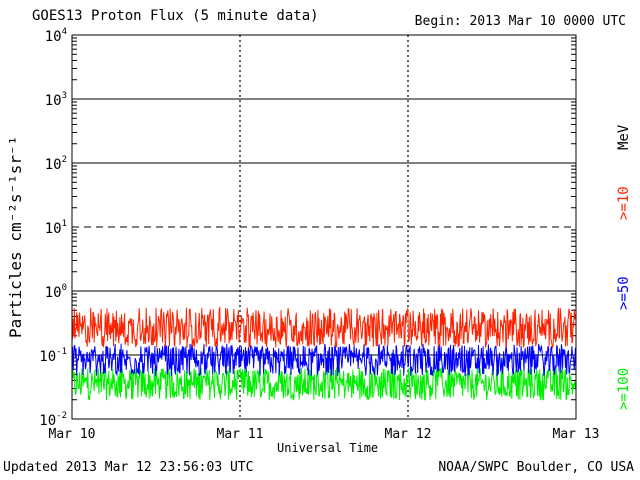  Describe the element at coordinates (520, 21) in the screenshot. I see `begin-time: Begin: 2013 Mar 10 0000 UTC` at that location.